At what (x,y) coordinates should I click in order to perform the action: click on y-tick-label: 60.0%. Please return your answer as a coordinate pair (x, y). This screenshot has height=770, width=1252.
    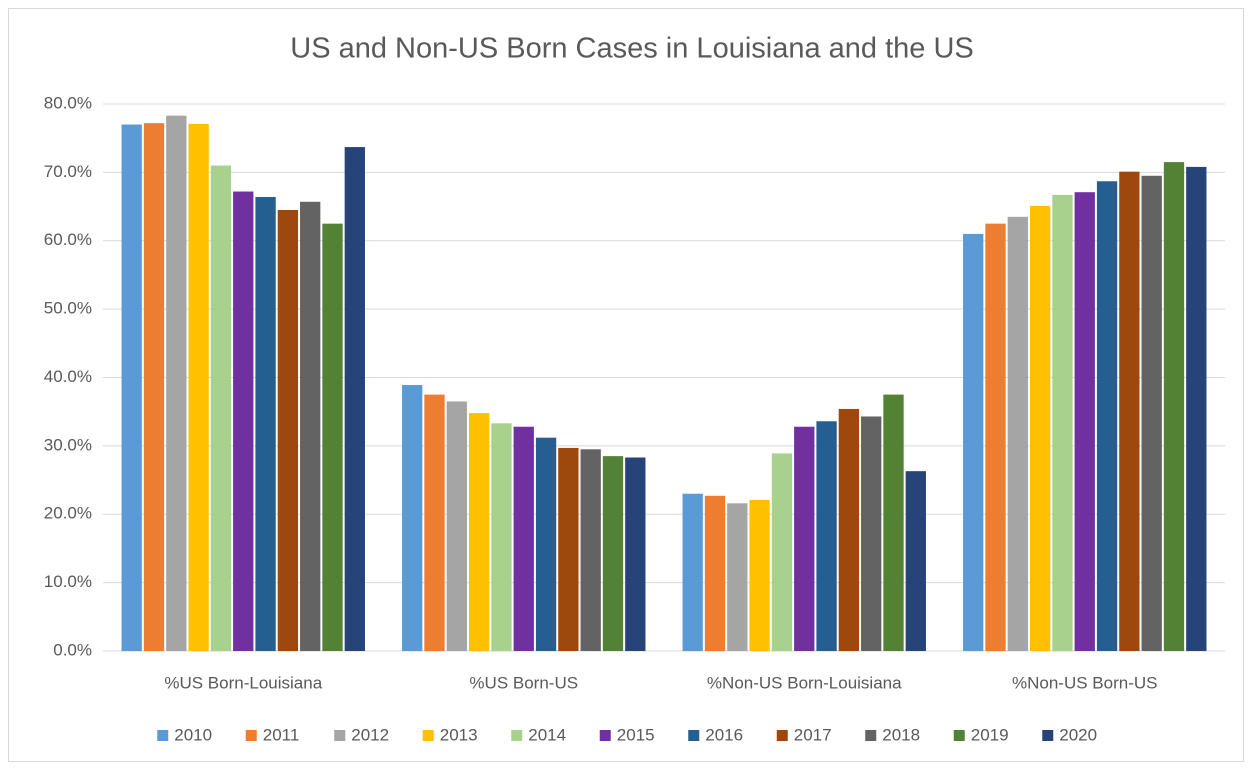
    Looking at the image, I should click on (68, 239).